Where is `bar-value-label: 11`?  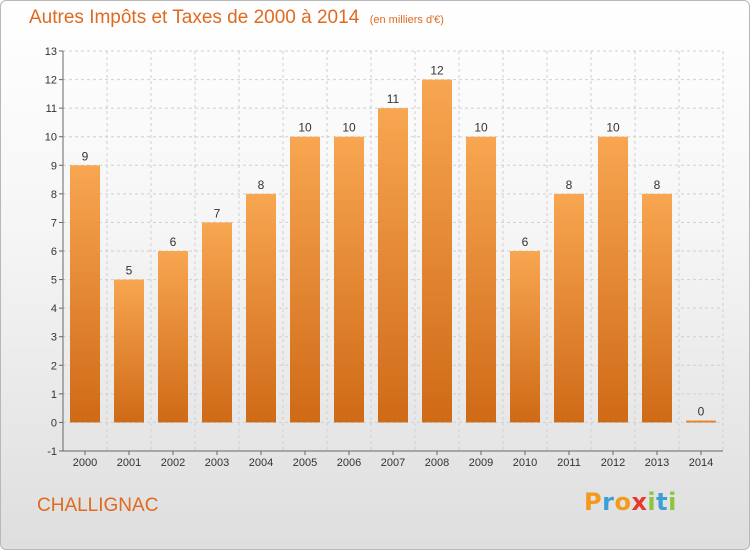 bar-value-label: 11 is located at coordinates (393, 99).